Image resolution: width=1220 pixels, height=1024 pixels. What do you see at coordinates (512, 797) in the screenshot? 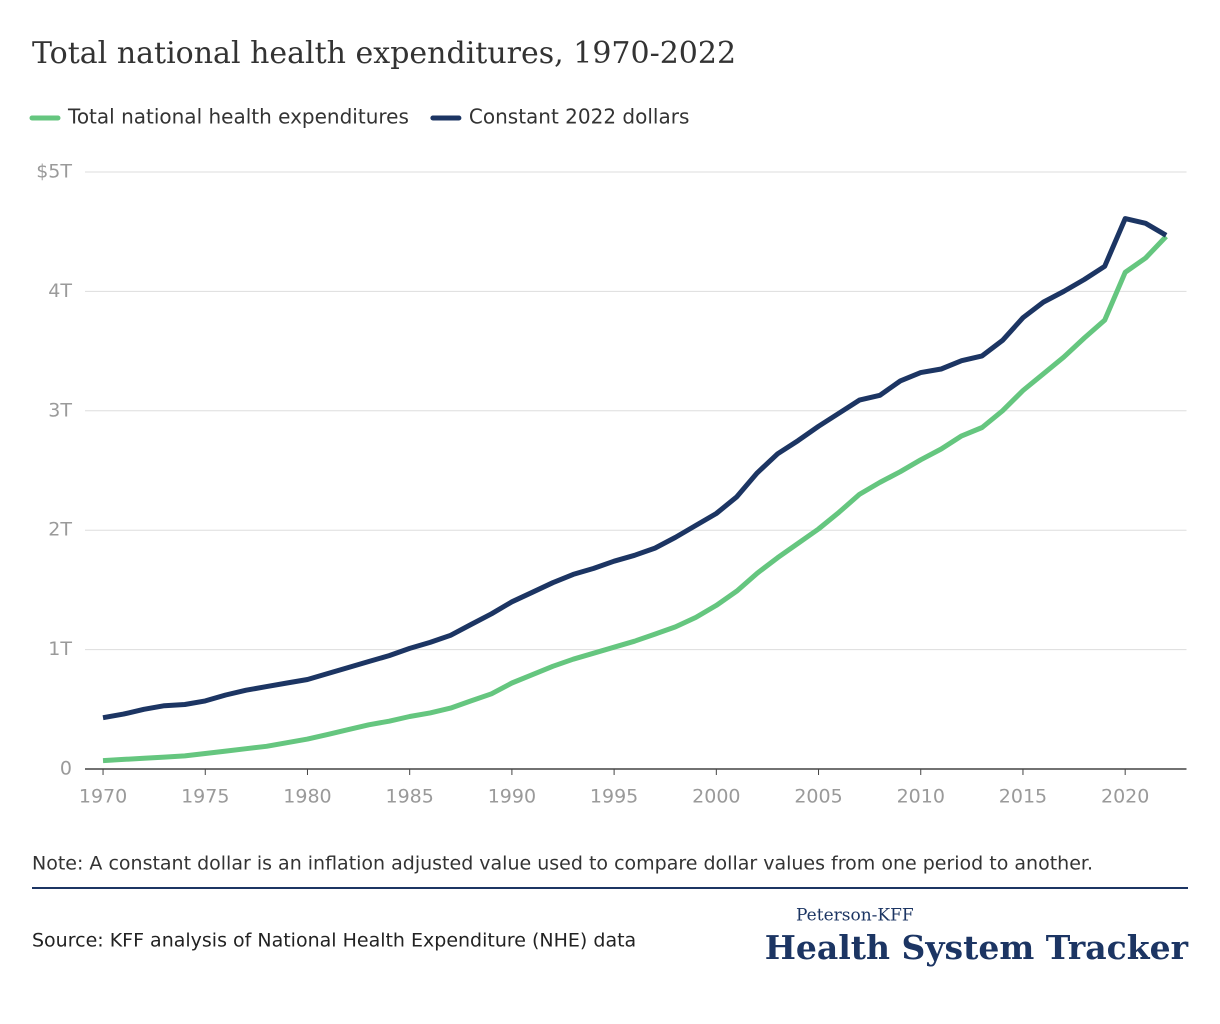
I see `x-tick-label: 1990` at bounding box center [512, 797].